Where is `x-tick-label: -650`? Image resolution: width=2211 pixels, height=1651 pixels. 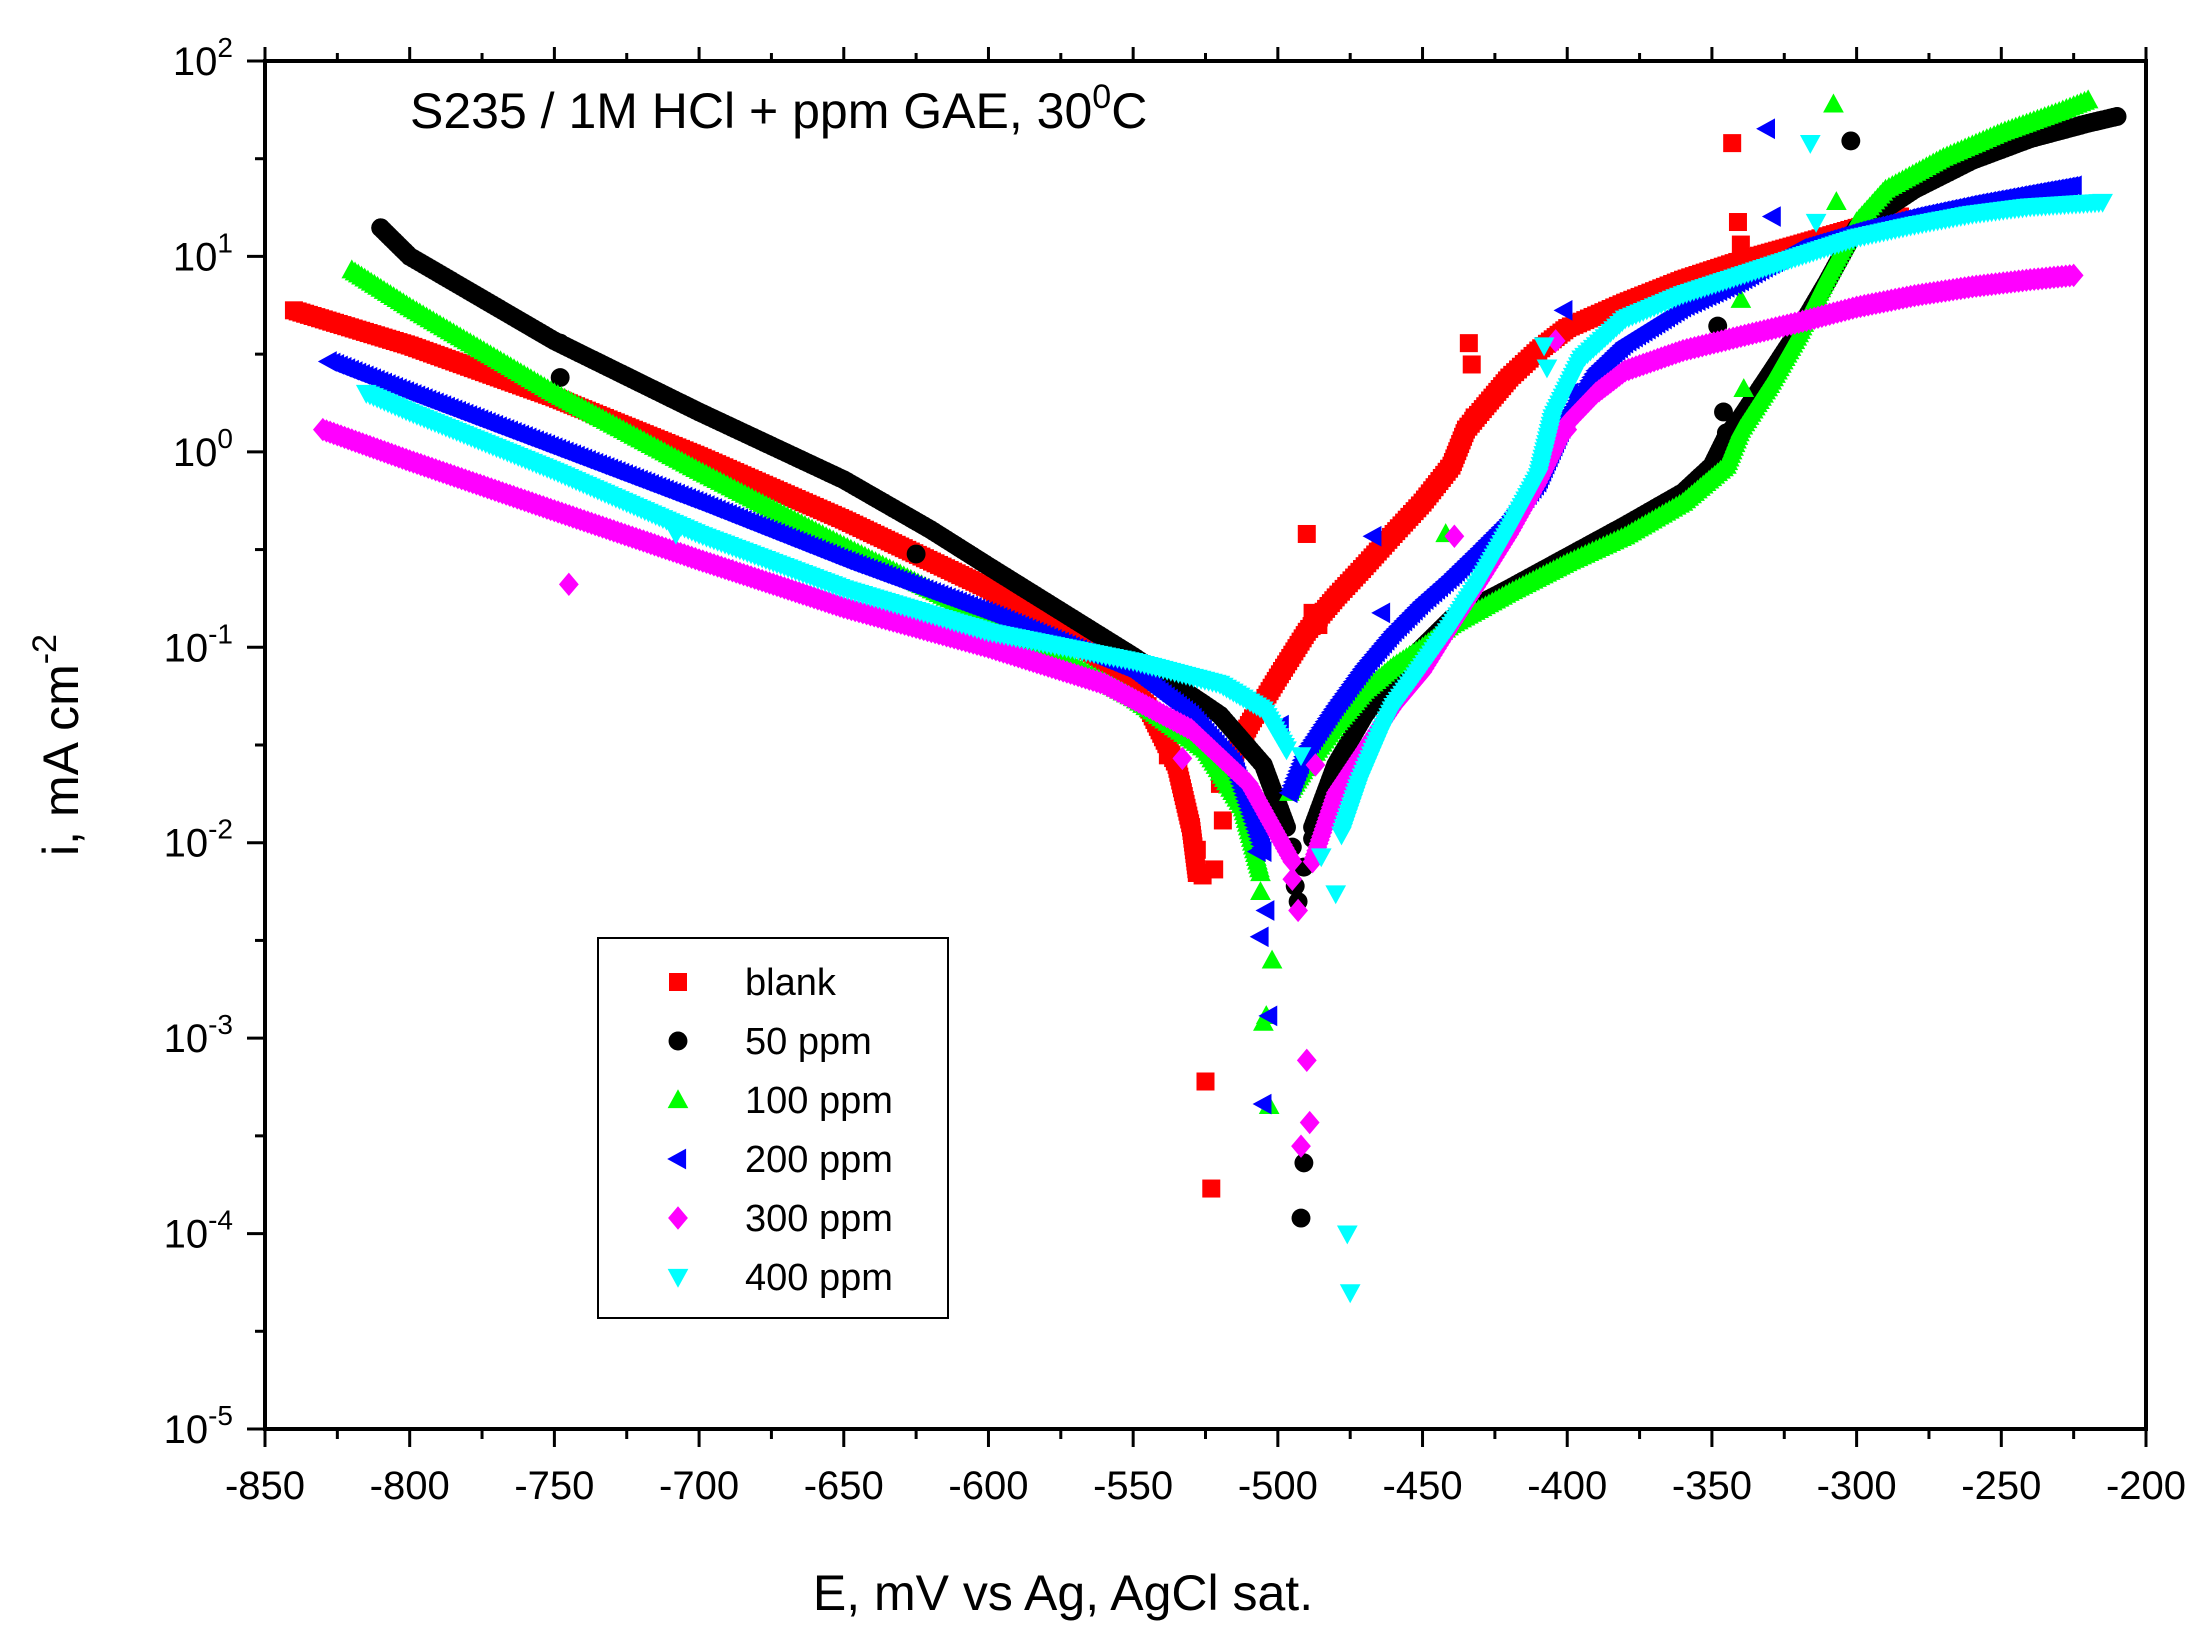
x-tick-label: -650 is located at coordinates (844, 1486).